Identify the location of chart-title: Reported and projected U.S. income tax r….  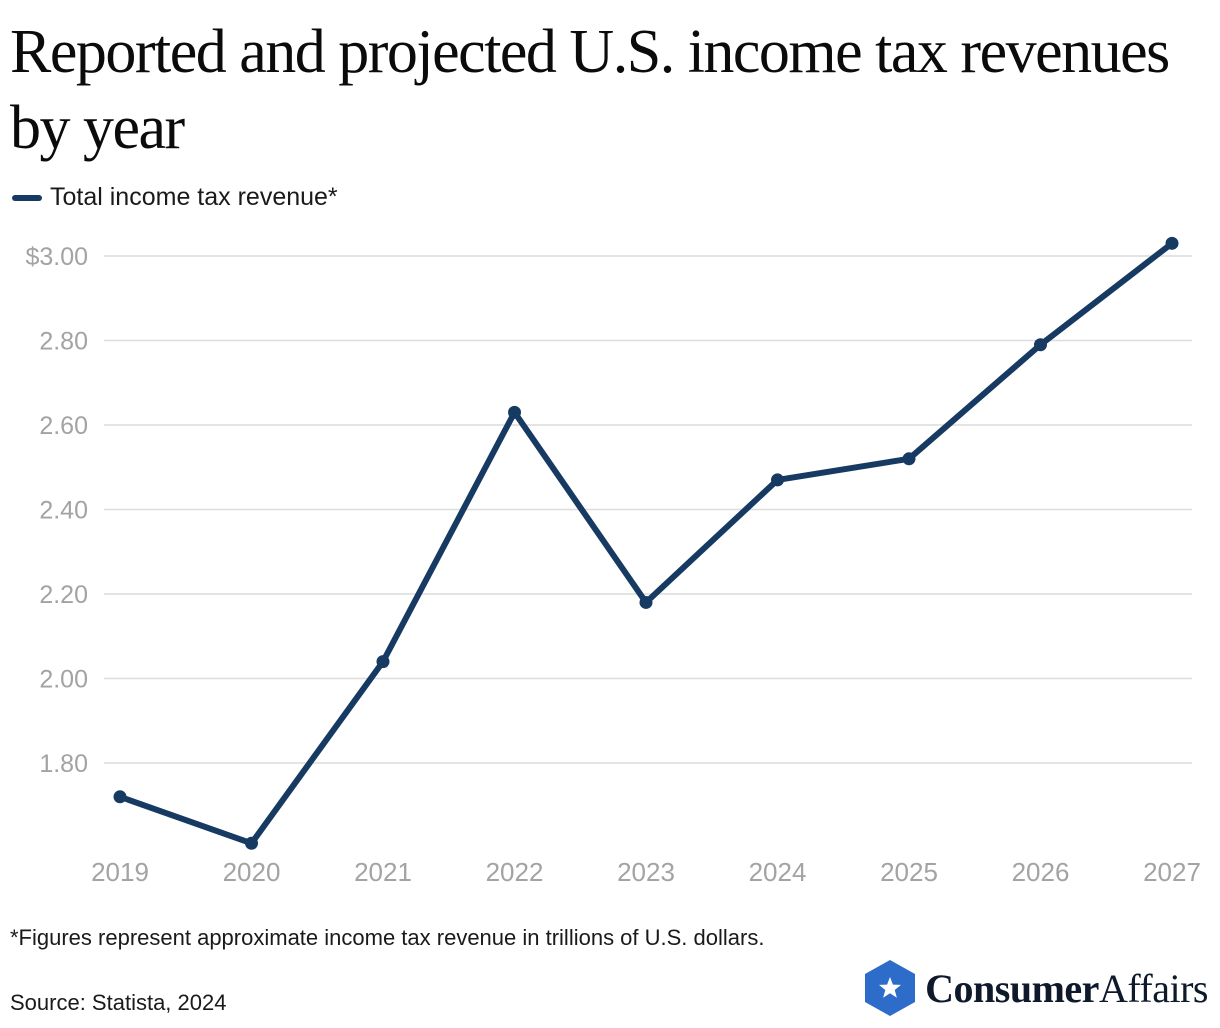
(590, 90).